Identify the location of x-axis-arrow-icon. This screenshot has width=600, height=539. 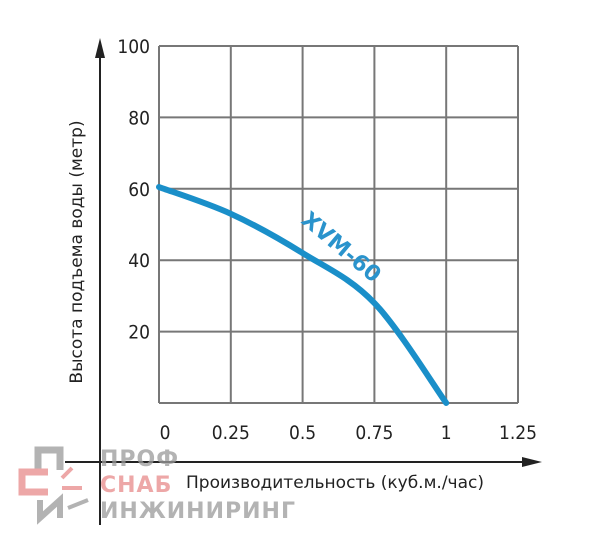
(532, 462).